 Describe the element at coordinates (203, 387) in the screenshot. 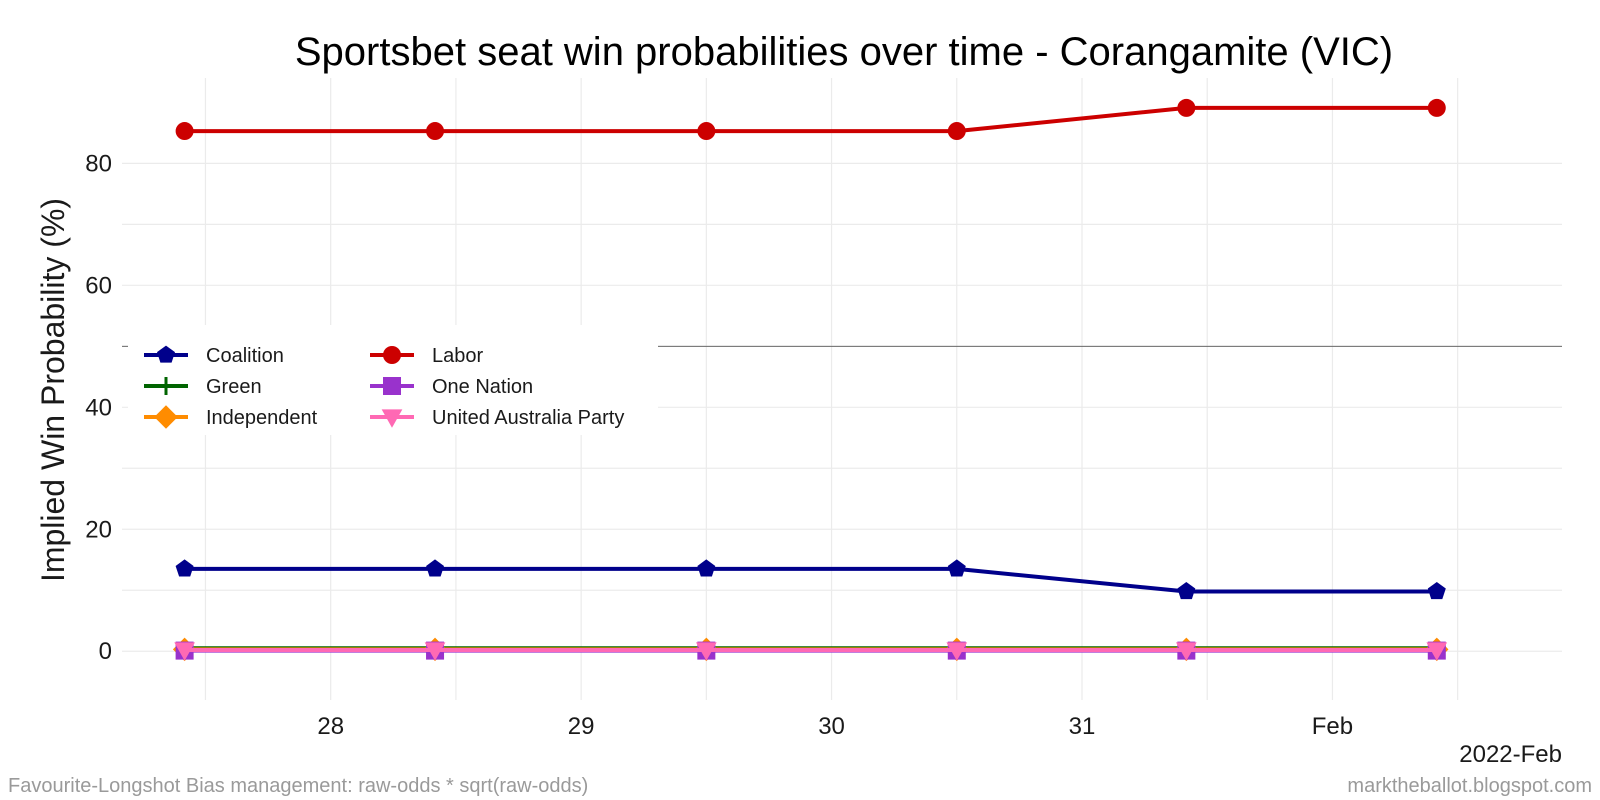

I see `legend-item-green: Green` at that location.